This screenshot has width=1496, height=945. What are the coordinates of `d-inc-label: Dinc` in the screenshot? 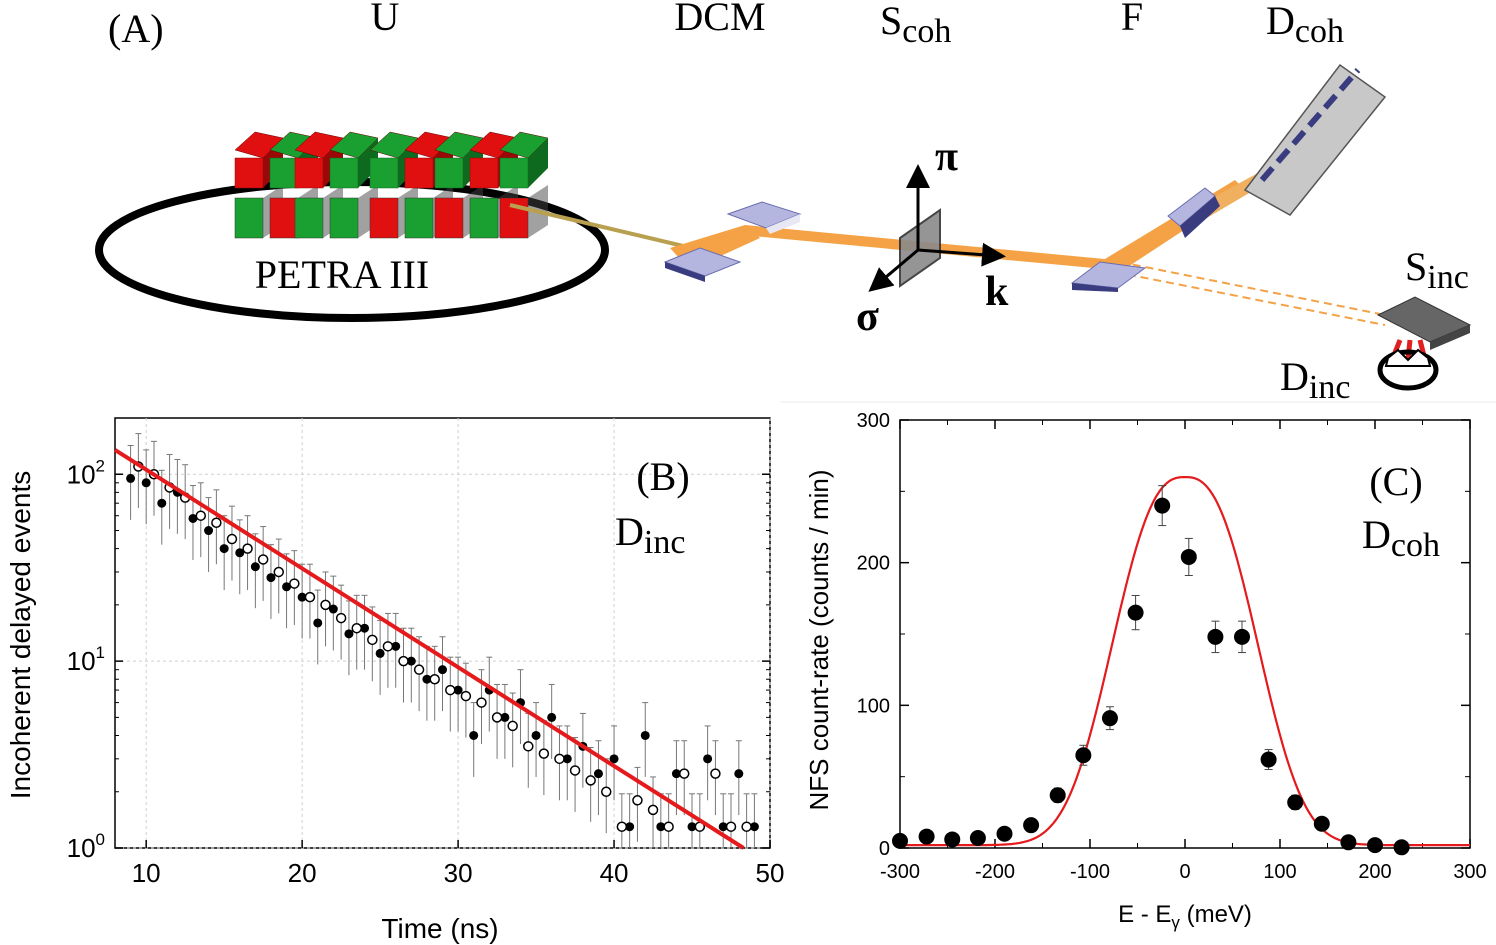 It's located at (1315, 380).